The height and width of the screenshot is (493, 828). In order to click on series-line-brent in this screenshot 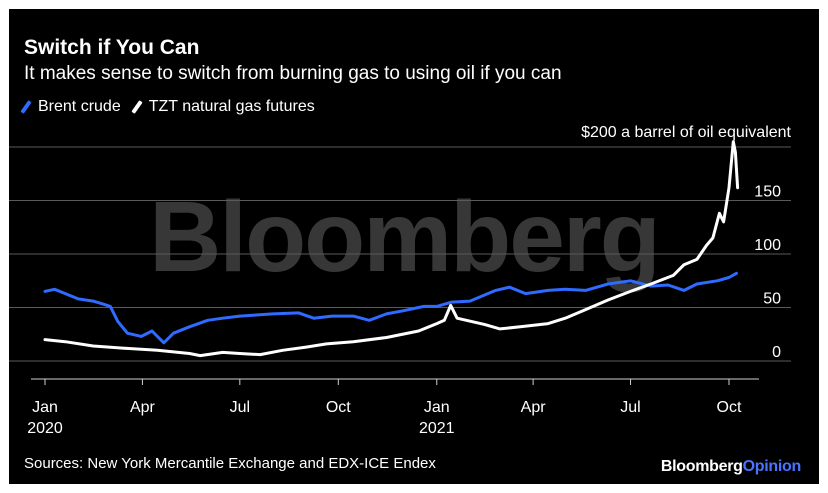, I will do `click(390, 308)`.